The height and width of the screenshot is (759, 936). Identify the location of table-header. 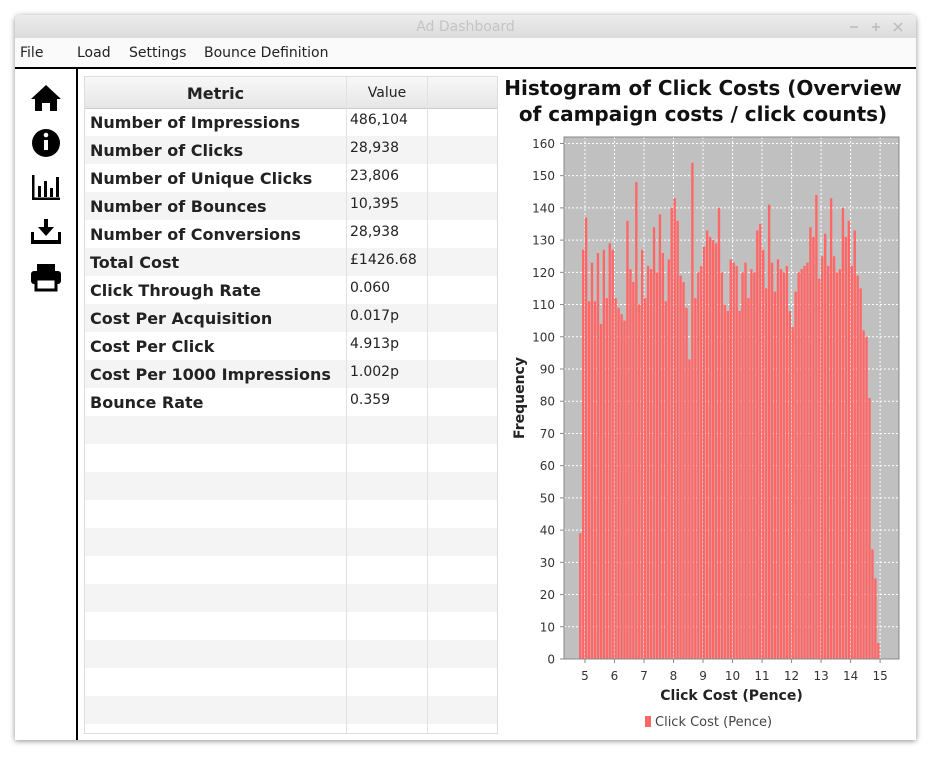
(291, 93).